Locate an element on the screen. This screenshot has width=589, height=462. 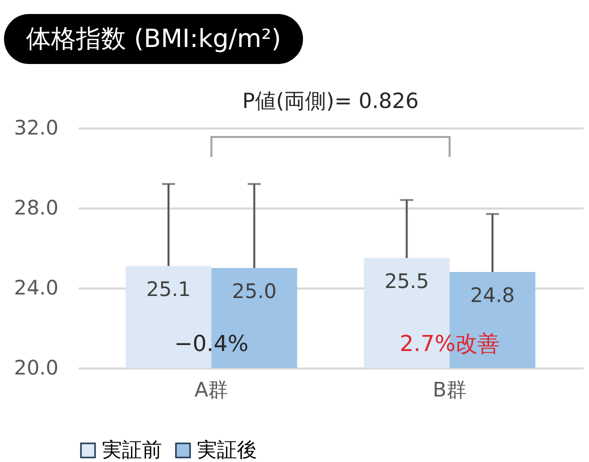
legend-label: 実証前 is located at coordinates (132, 449).